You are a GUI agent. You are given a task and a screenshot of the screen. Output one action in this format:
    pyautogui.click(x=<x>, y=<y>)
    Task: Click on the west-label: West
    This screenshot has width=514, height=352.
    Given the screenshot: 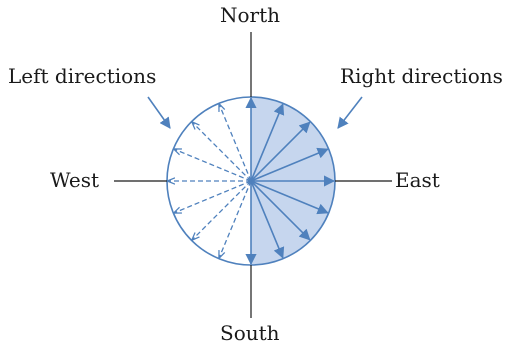 What is the action you would take?
    pyautogui.click(x=75, y=180)
    